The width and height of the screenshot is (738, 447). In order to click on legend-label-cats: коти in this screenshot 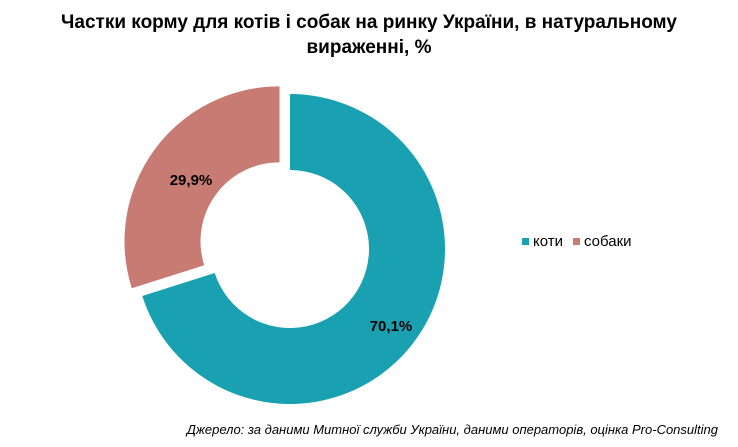, I will do `click(548, 241)`.